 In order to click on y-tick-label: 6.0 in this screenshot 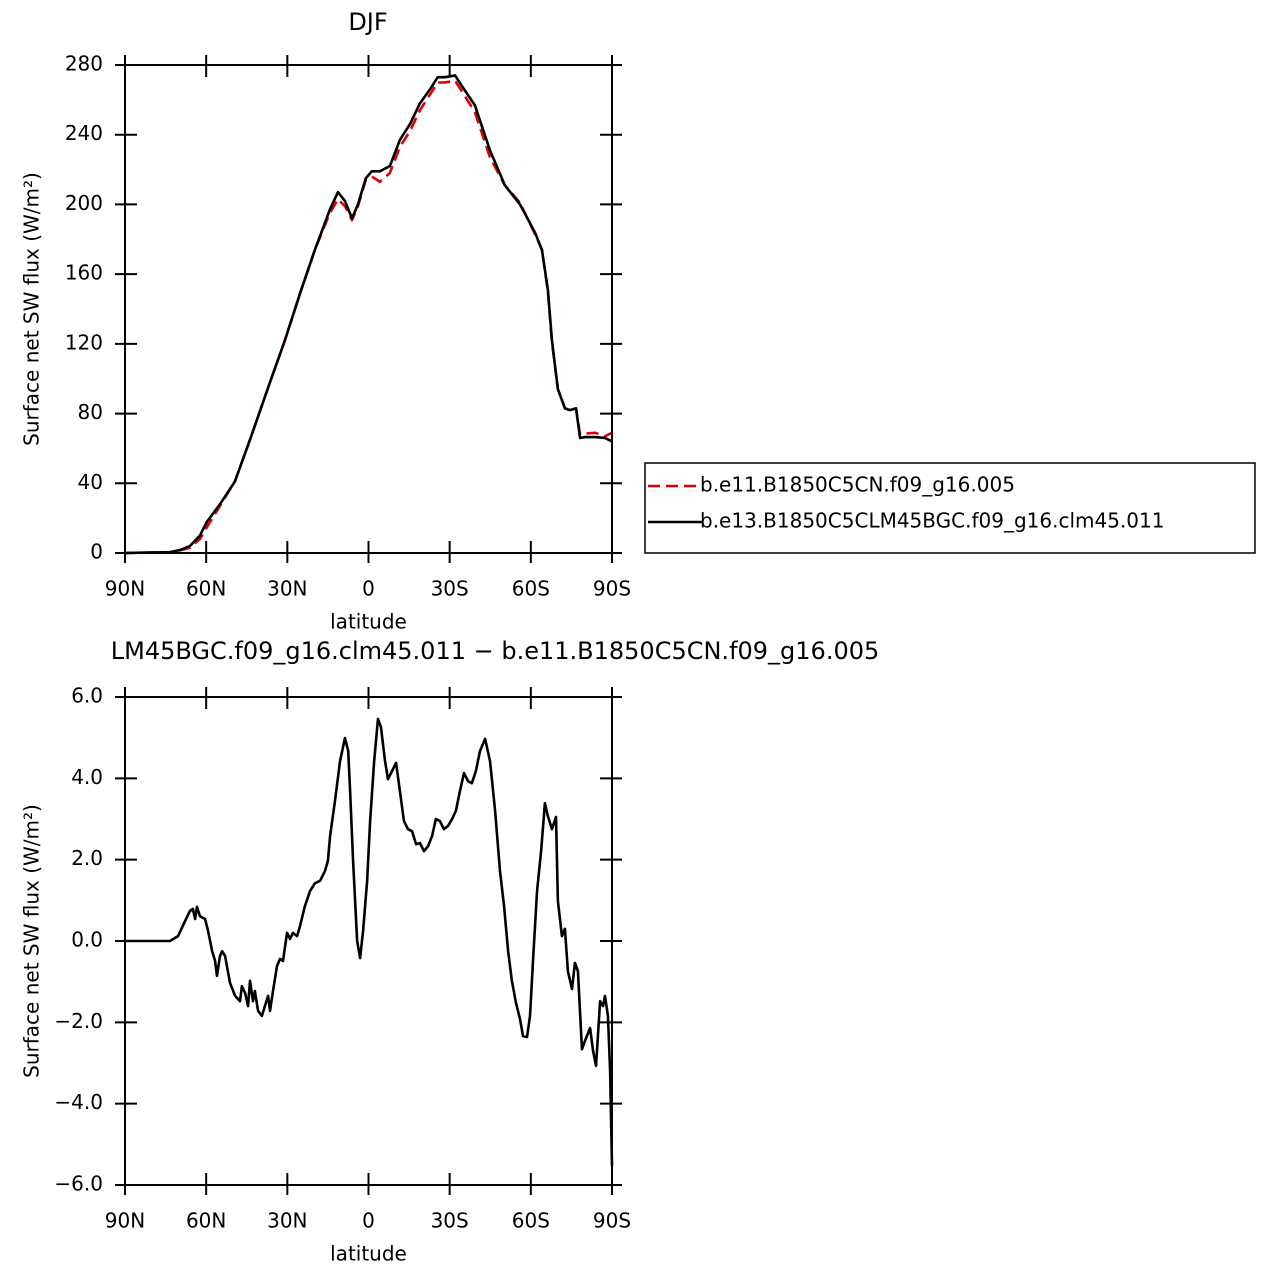, I will do `click(87, 696)`.